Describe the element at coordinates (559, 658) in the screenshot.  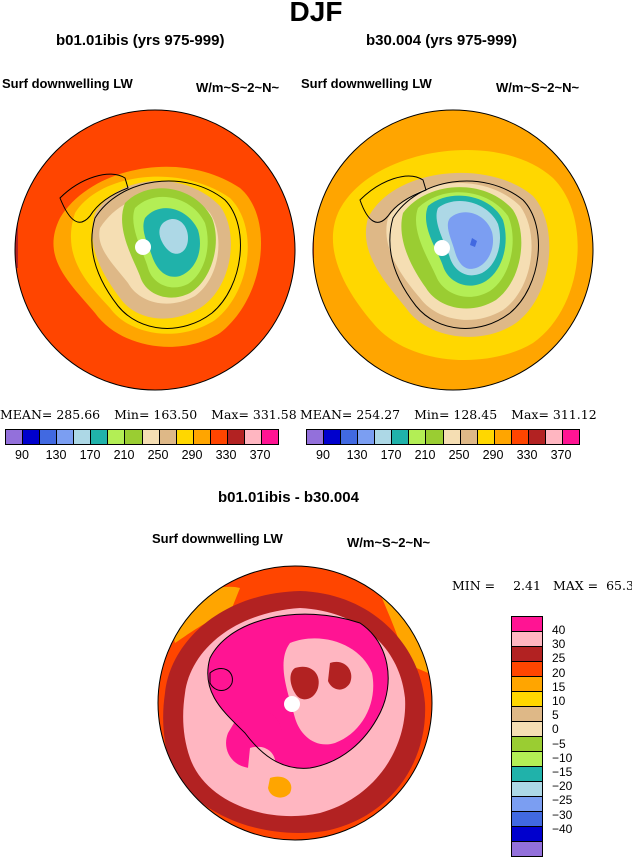
I see `diff-colorbar-label: 25` at that location.